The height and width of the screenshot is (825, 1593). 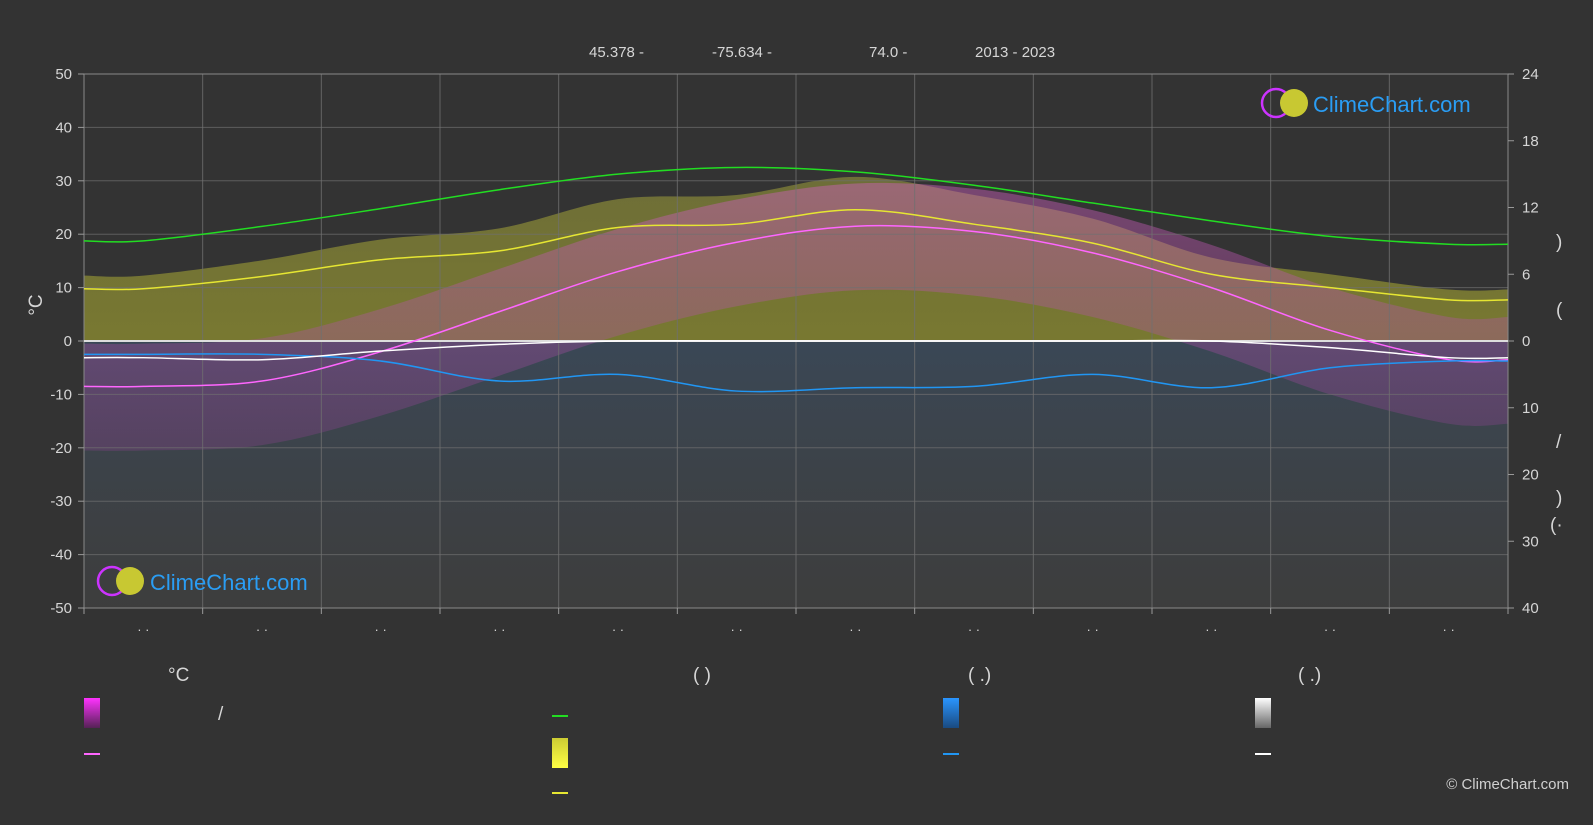 I want to click on y-right-tick-label: 24, so click(x=1530, y=74).